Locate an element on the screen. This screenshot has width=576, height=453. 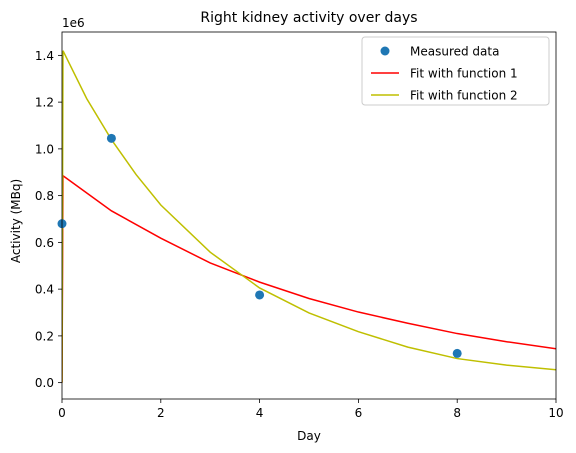
x-tick-label: 0 is located at coordinates (62, 413).